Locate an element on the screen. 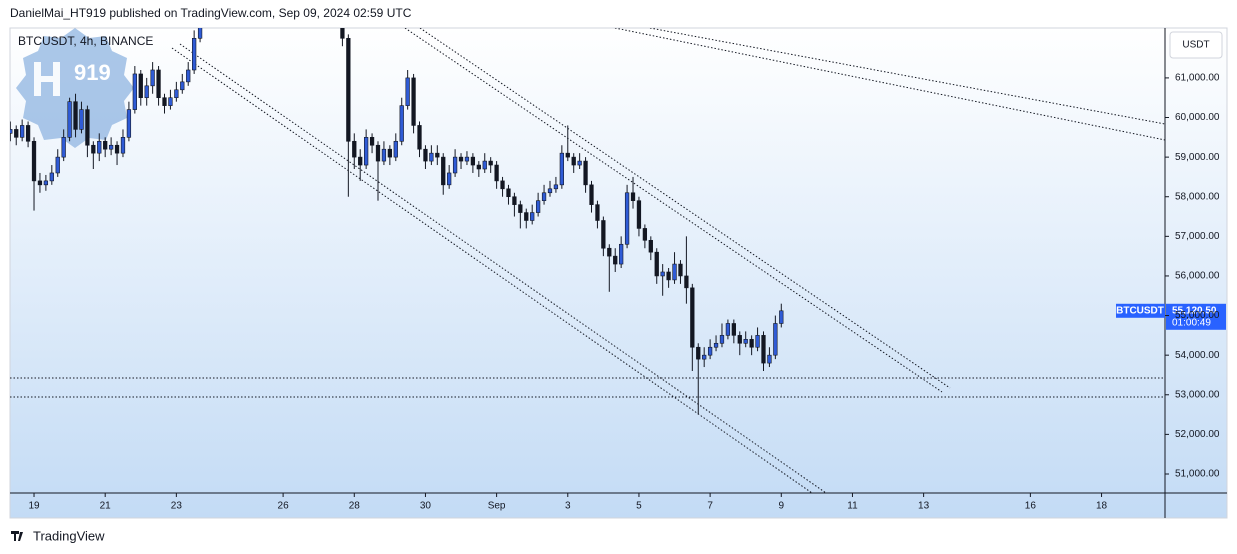 This screenshot has width=1237, height=554. y-tick-label: 60,000.00 is located at coordinates (1197, 117).